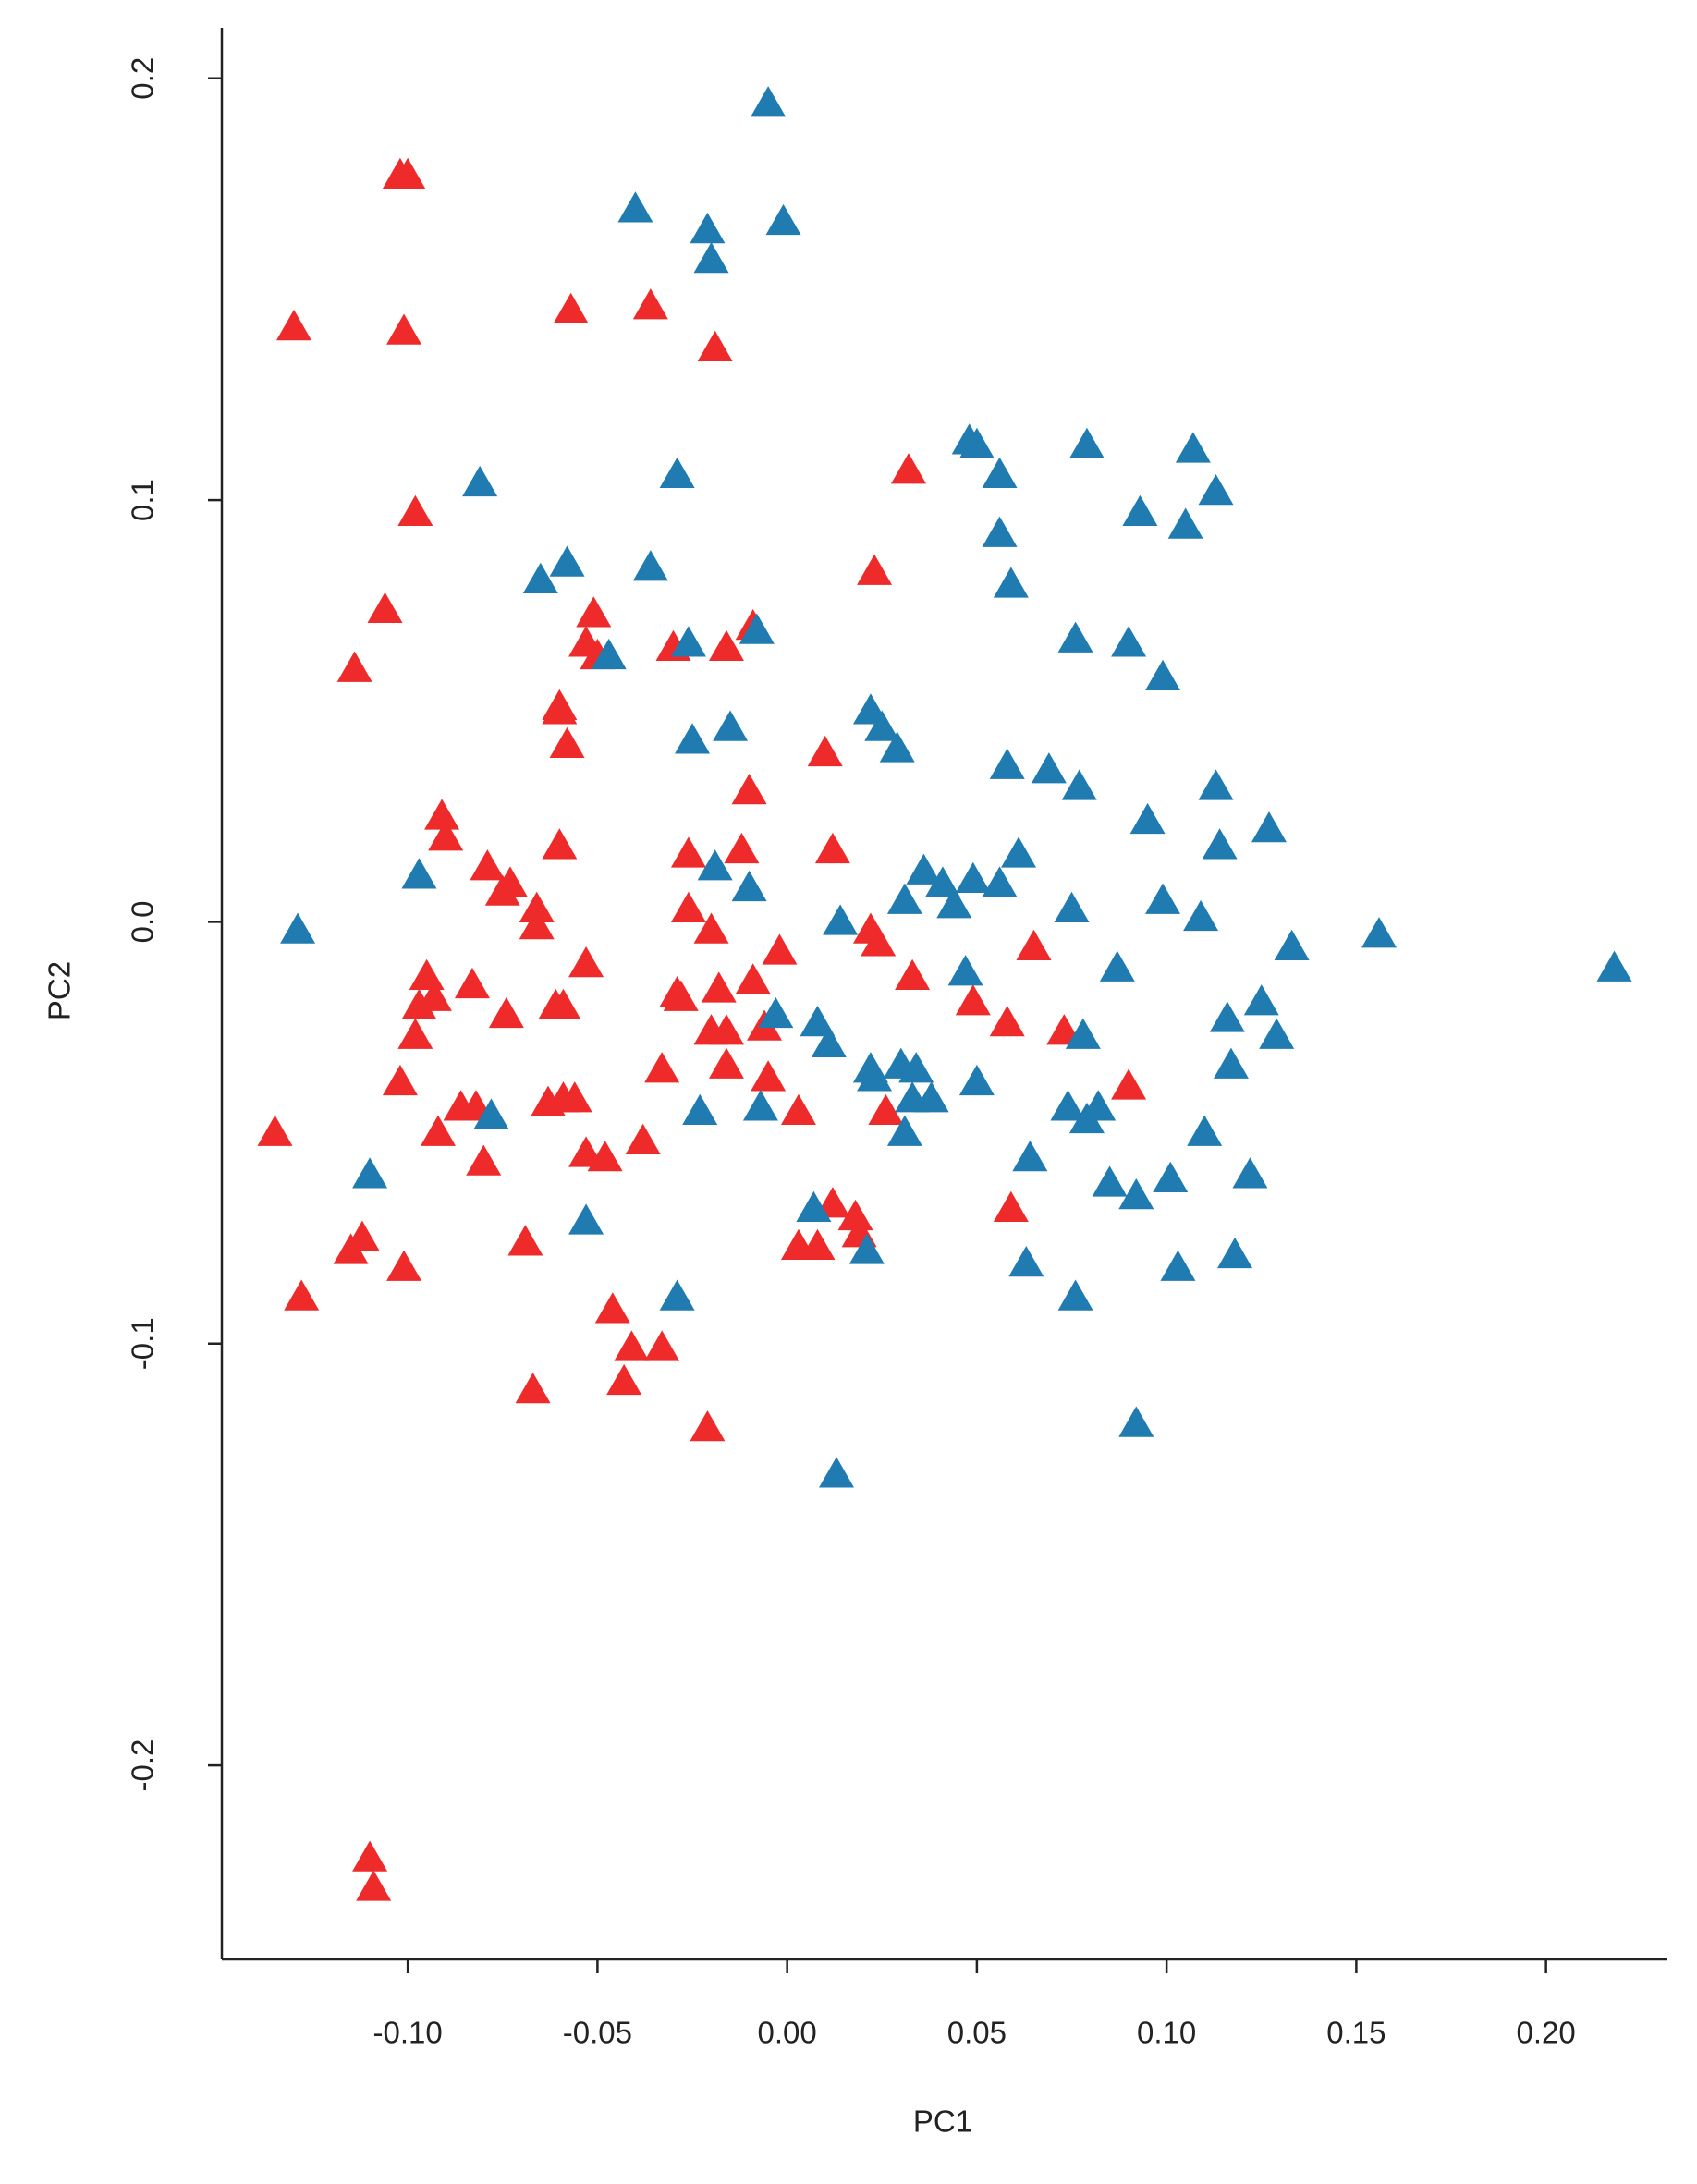 This screenshot has width=1697, height=2184. Describe the element at coordinates (408, 2033) in the screenshot. I see `x-tick-label: -0.10` at that location.